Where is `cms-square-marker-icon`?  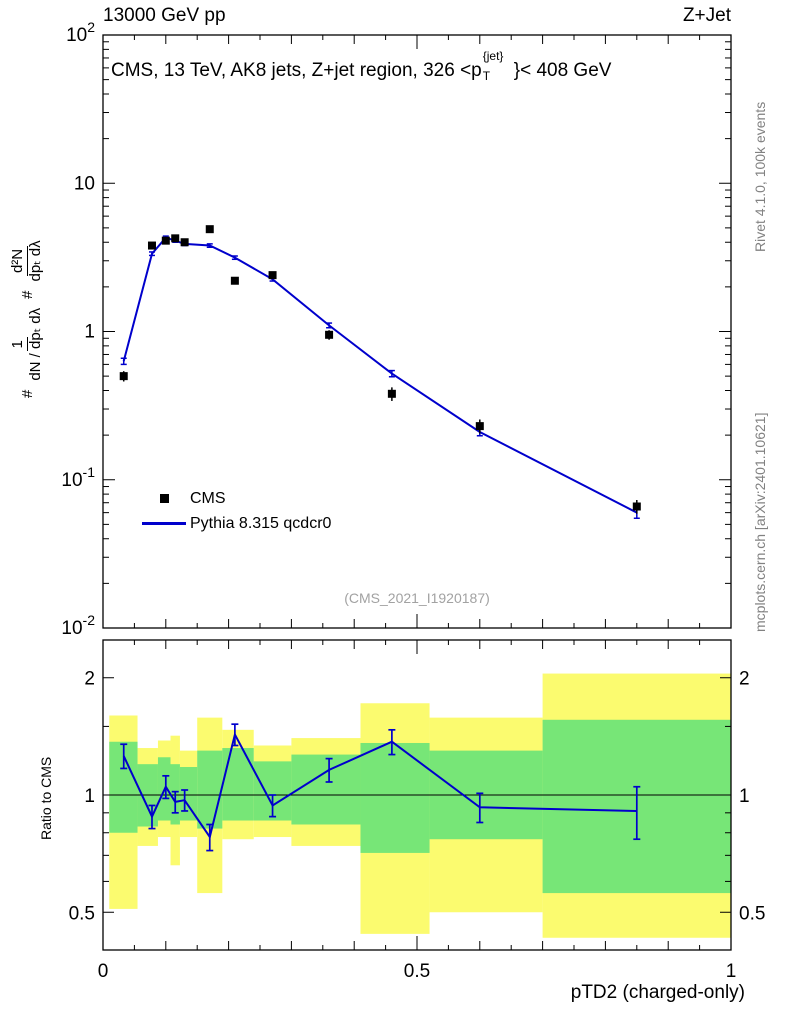
cms-square-marker-icon is located at coordinates (164, 498).